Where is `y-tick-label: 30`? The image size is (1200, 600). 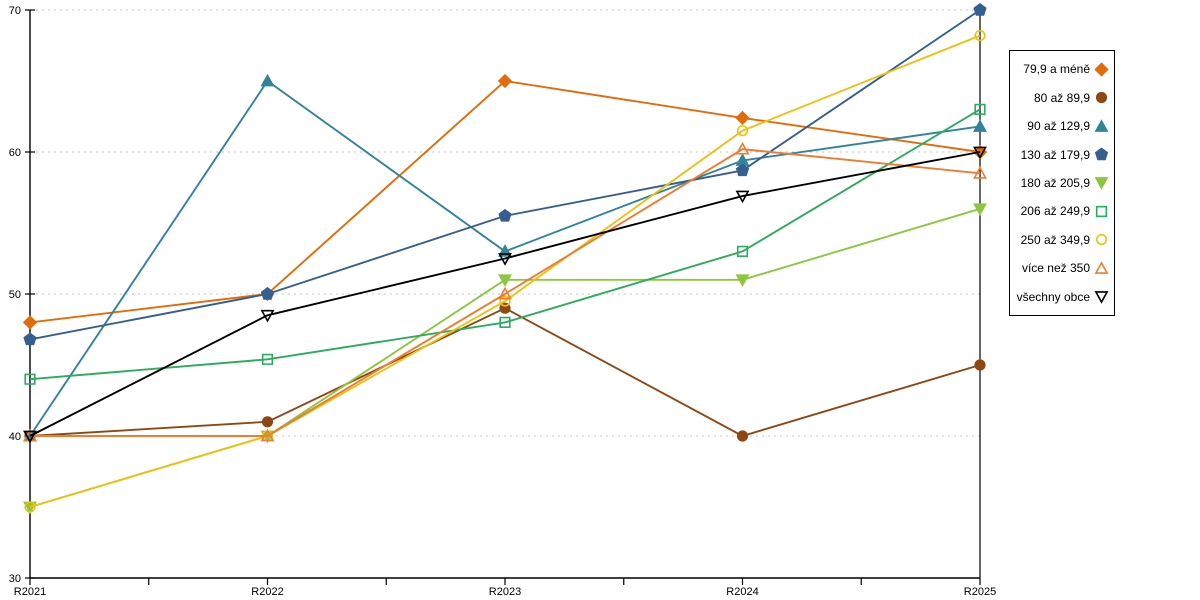
y-tick-label: 30 is located at coordinates (15, 579).